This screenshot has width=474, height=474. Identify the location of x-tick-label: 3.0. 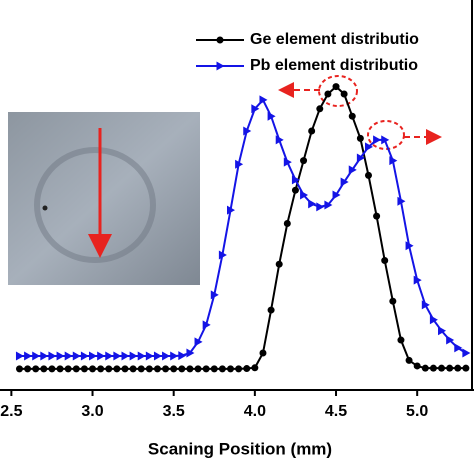
(92, 411).